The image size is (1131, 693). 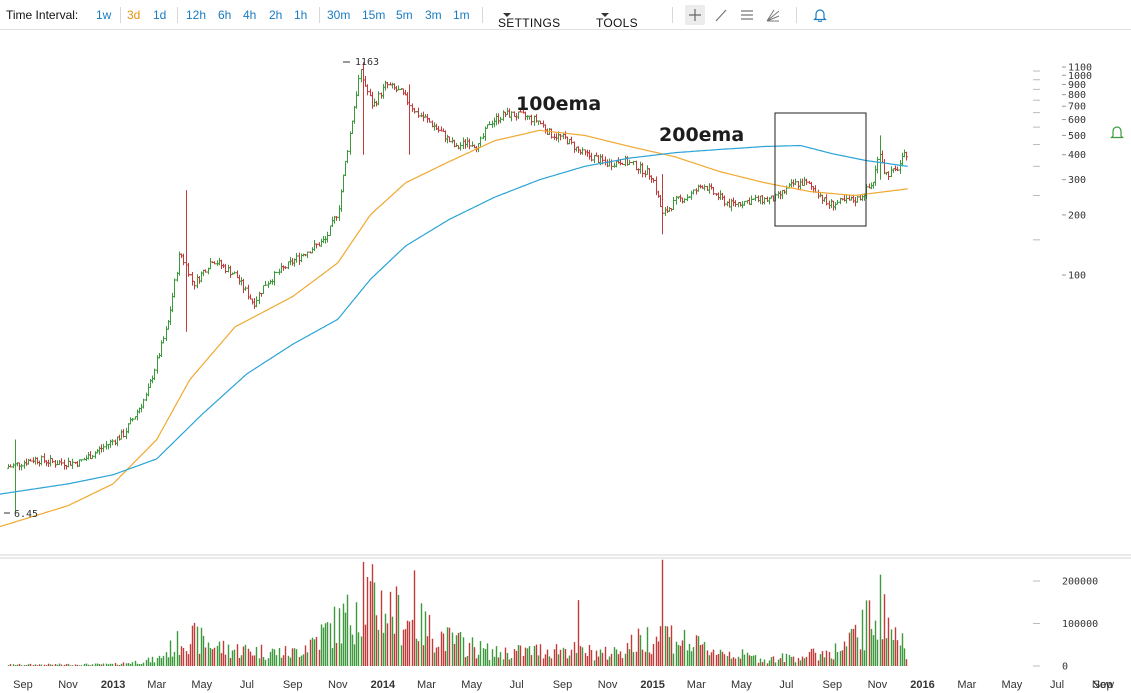 What do you see at coordinates (1065, 667) in the screenshot?
I see `volume-tick-label: 0` at bounding box center [1065, 667].